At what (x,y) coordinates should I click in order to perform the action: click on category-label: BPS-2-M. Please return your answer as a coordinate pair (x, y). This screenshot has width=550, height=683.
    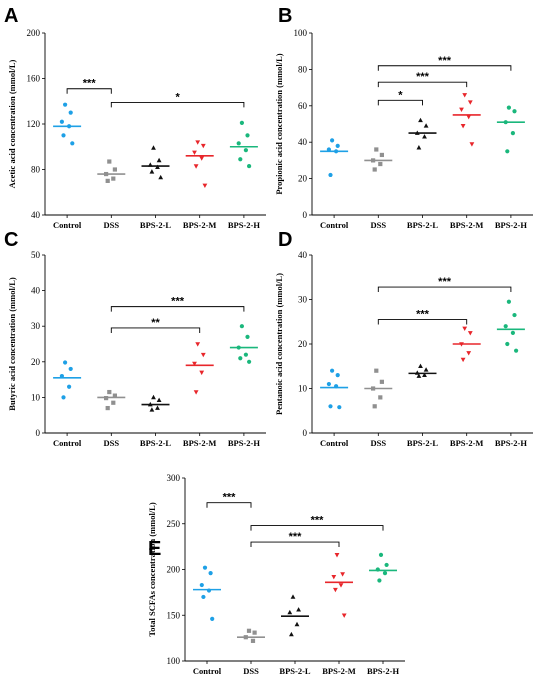
    Looking at the image, I should click on (339, 671).